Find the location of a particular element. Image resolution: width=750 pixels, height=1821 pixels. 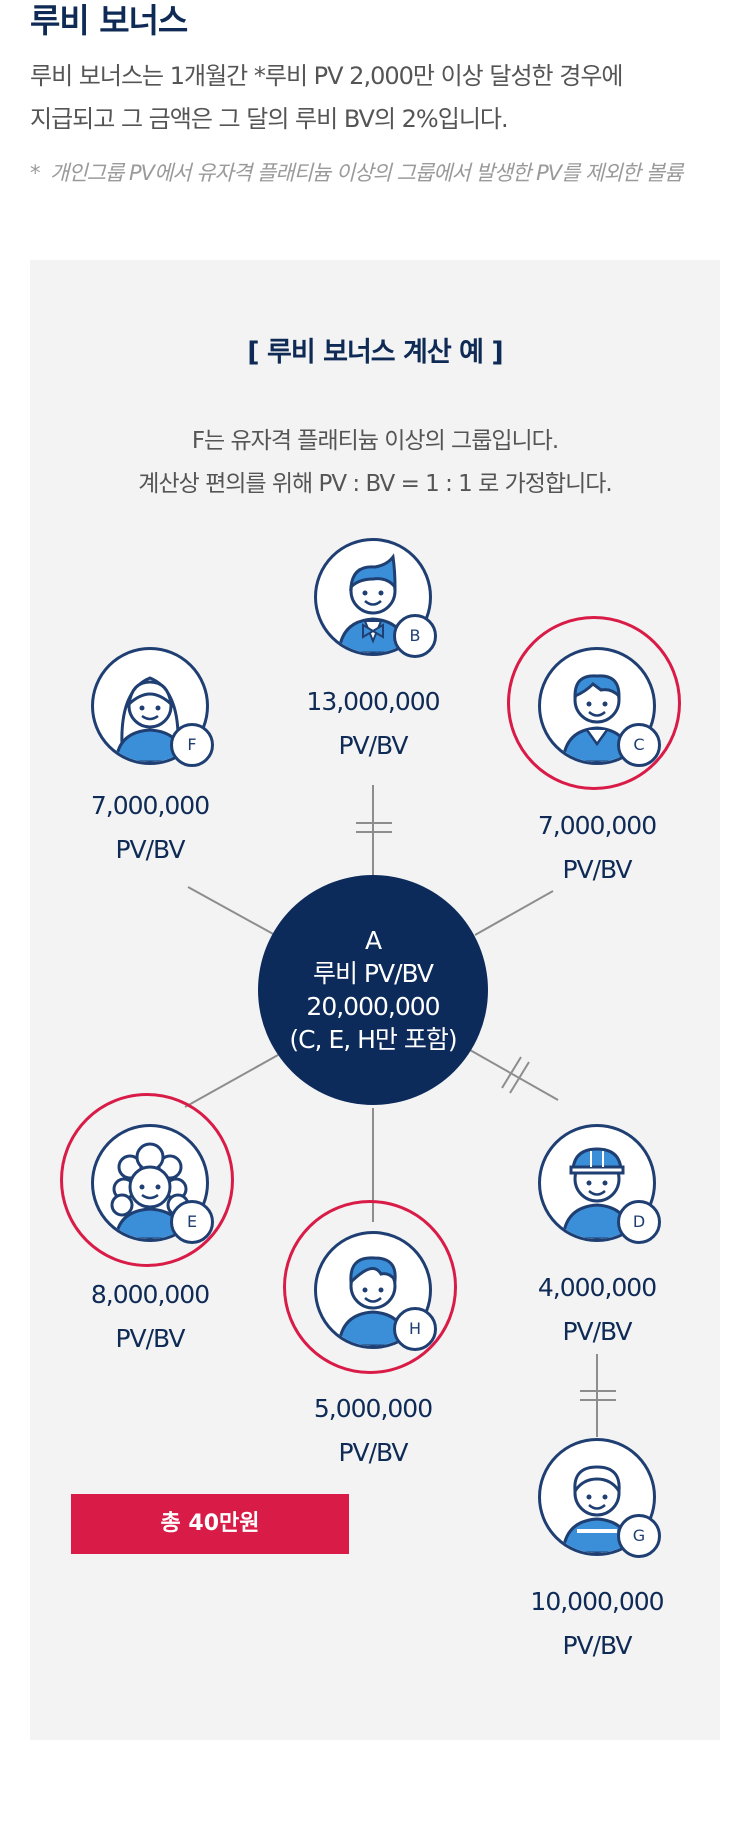

member-c-highlight-ring is located at coordinates (594, 703).